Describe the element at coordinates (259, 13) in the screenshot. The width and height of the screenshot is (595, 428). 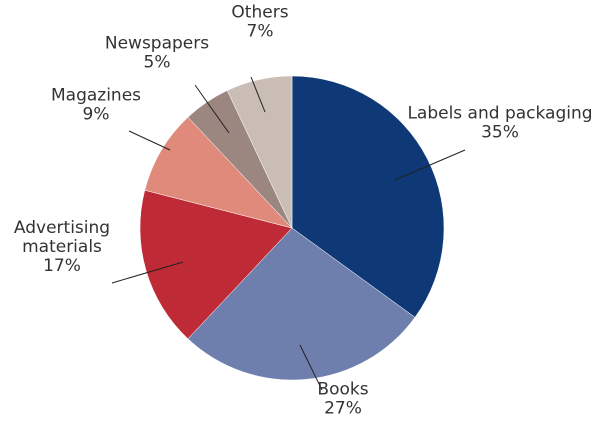
I see `slice-name-label: Others` at that location.